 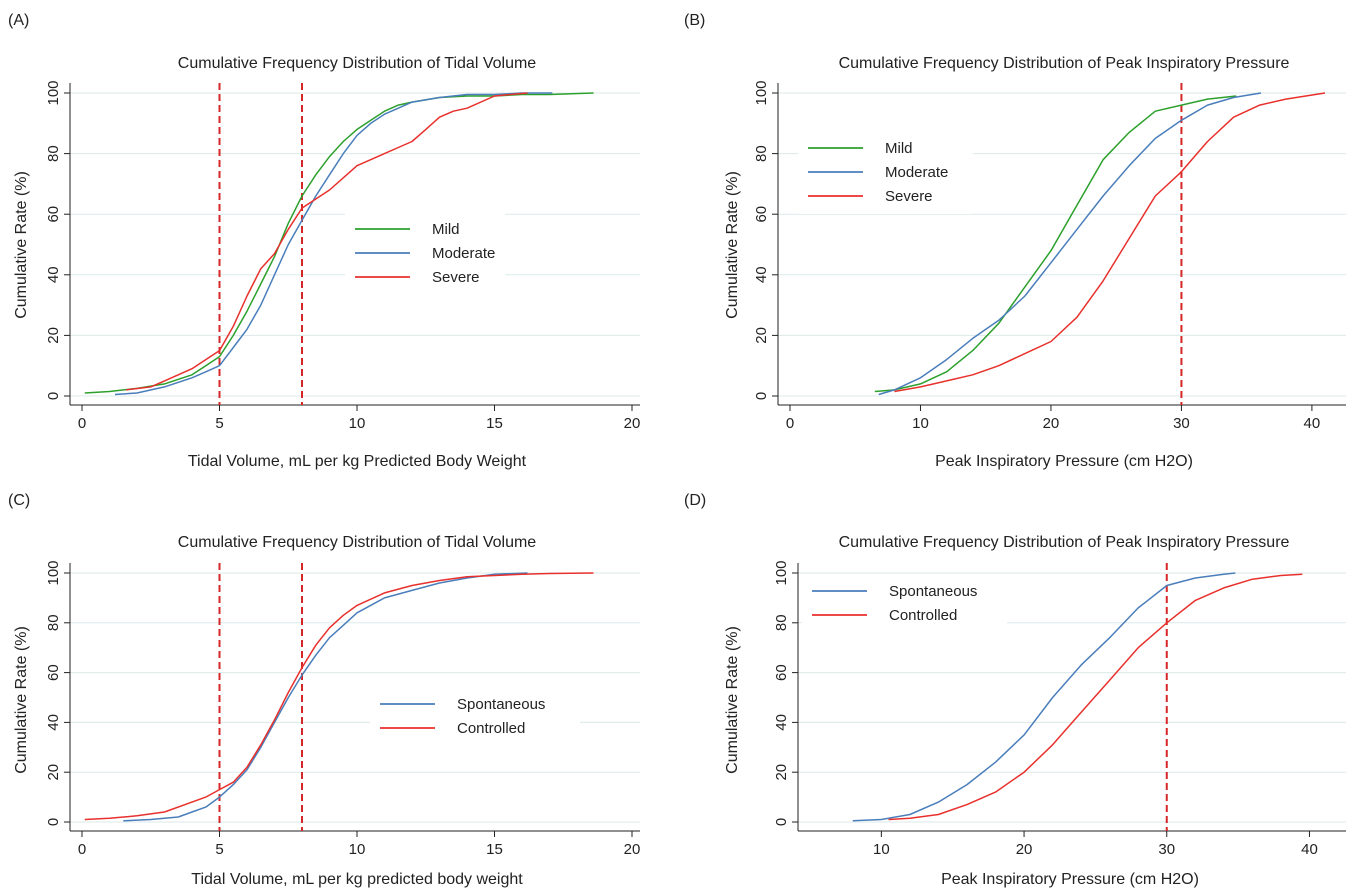 What do you see at coordinates (695, 500) in the screenshot?
I see `panel-label: (D)` at bounding box center [695, 500].